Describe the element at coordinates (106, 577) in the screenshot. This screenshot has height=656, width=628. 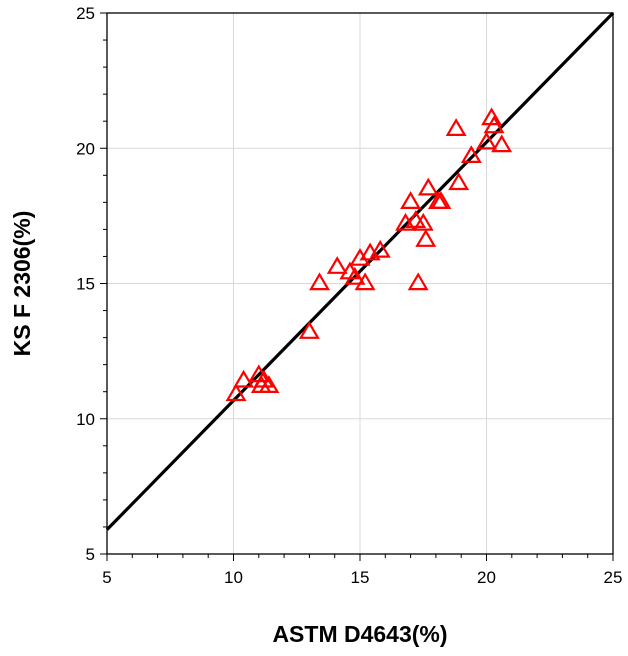
I see `x-tick-label: 5` at that location.